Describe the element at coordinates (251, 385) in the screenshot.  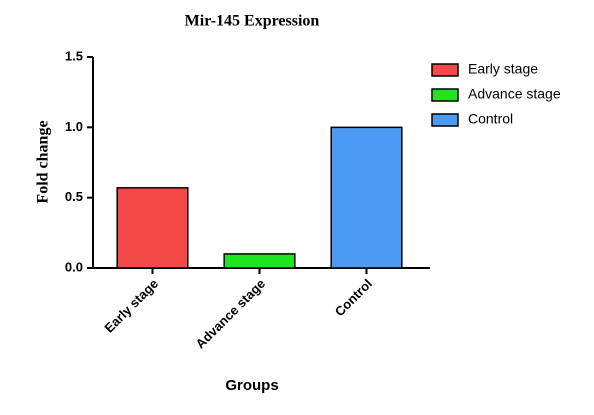
I see `x-axis-label: Groups` at that location.